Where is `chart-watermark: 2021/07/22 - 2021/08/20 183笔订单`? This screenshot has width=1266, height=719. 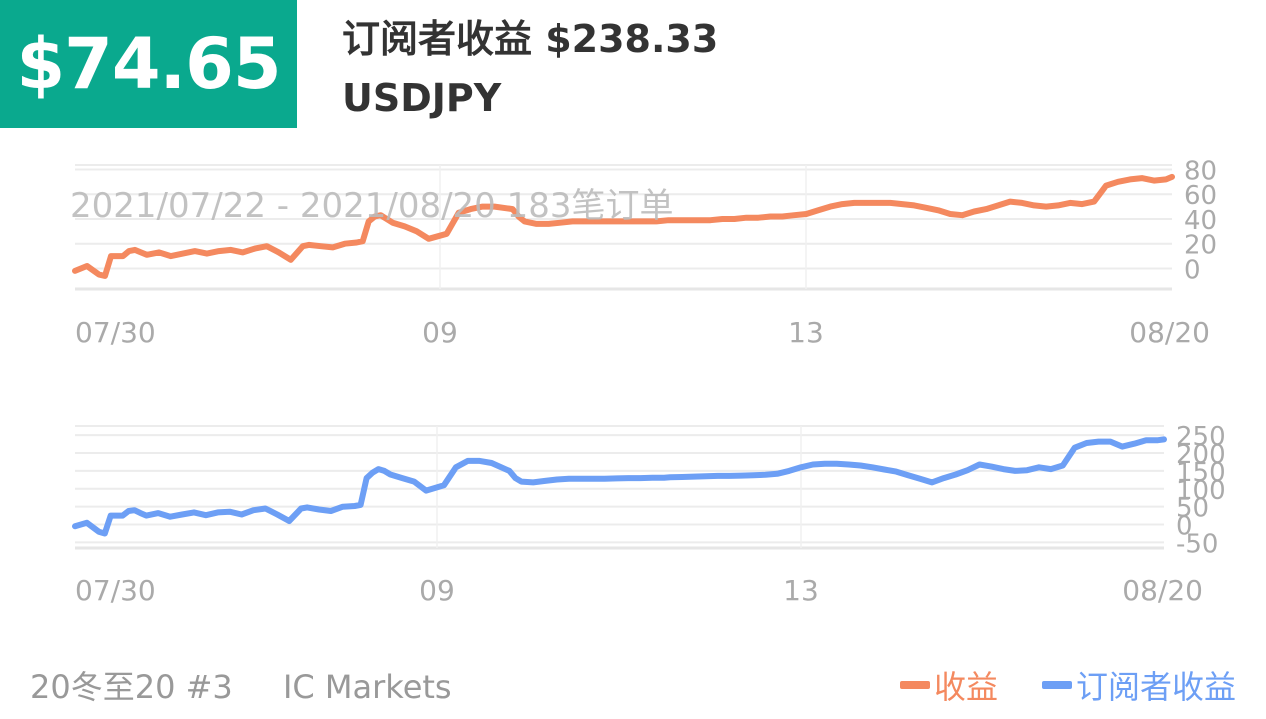 chart-watermark: 2021/07/22 - 2021/08/20 183笔订单 is located at coordinates (372, 206).